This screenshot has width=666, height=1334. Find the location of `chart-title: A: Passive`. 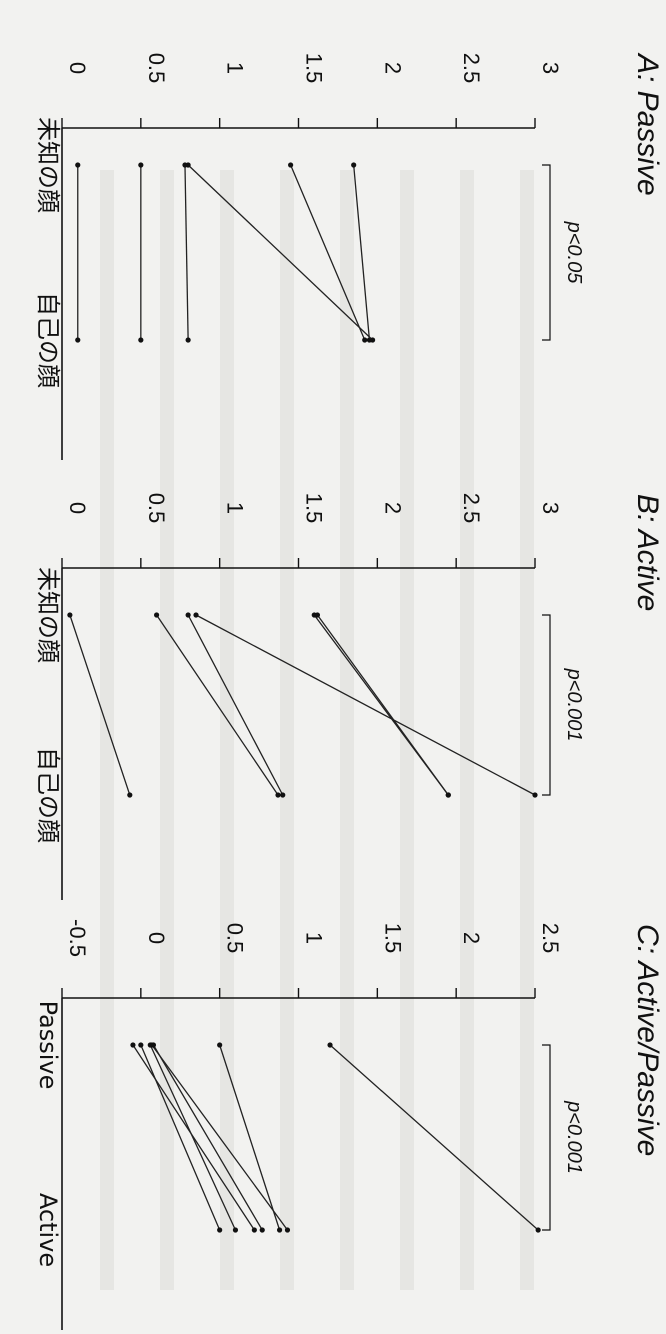

chart-title: A: Passive is located at coordinates (647, 124).